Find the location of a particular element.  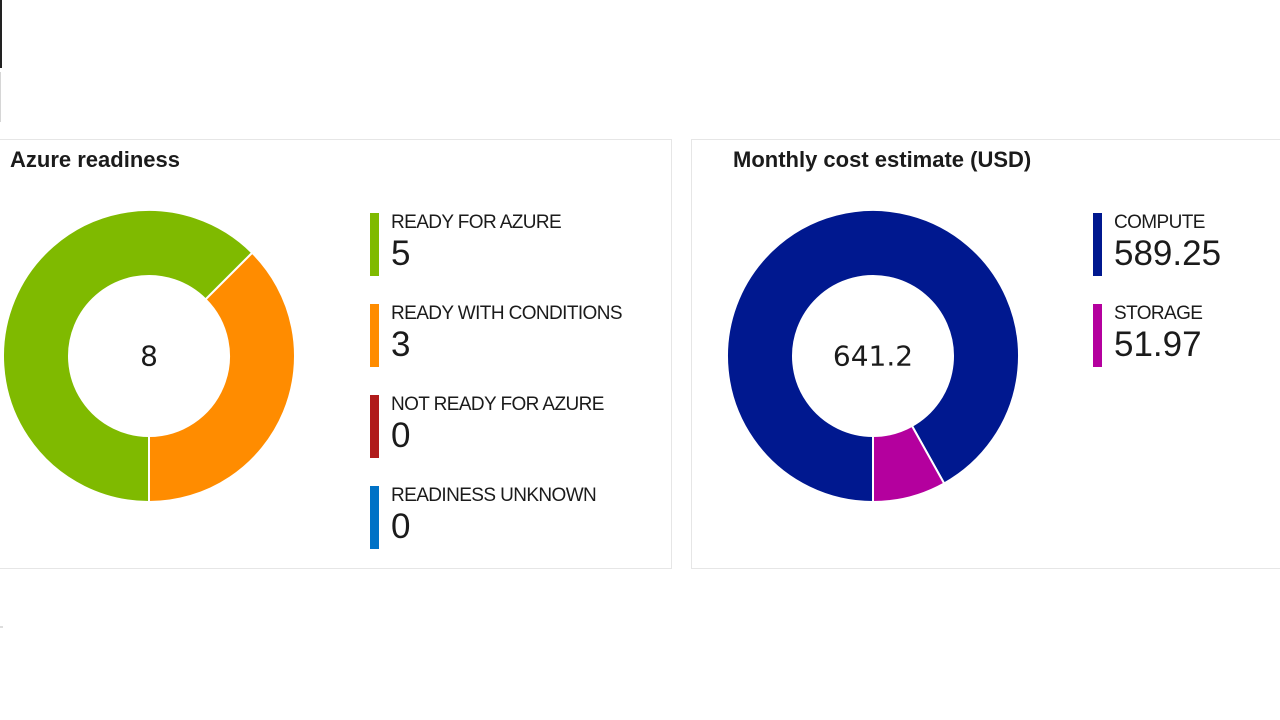

cost-slice-compute is located at coordinates (873, 356).